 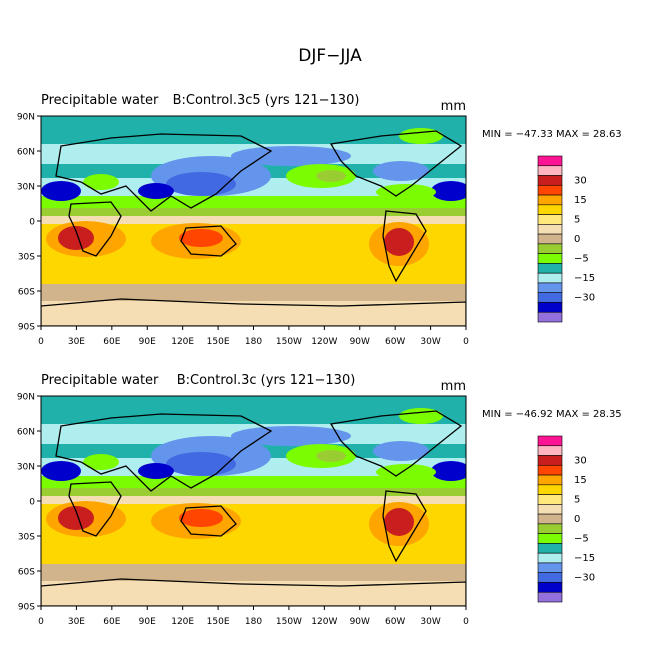 What do you see at coordinates (111, 342) in the screenshot?
I see `x-tick-label: 60E` at bounding box center [111, 342].